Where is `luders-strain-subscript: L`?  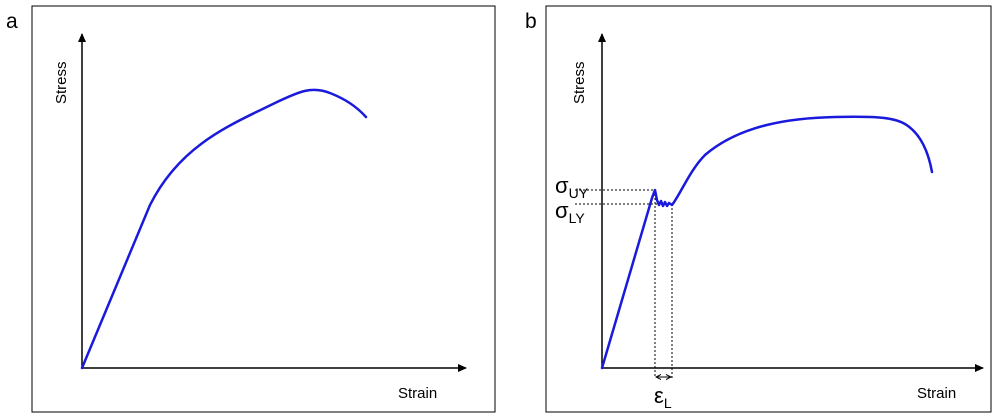
luders-strain-subscript: L is located at coordinates (668, 403).